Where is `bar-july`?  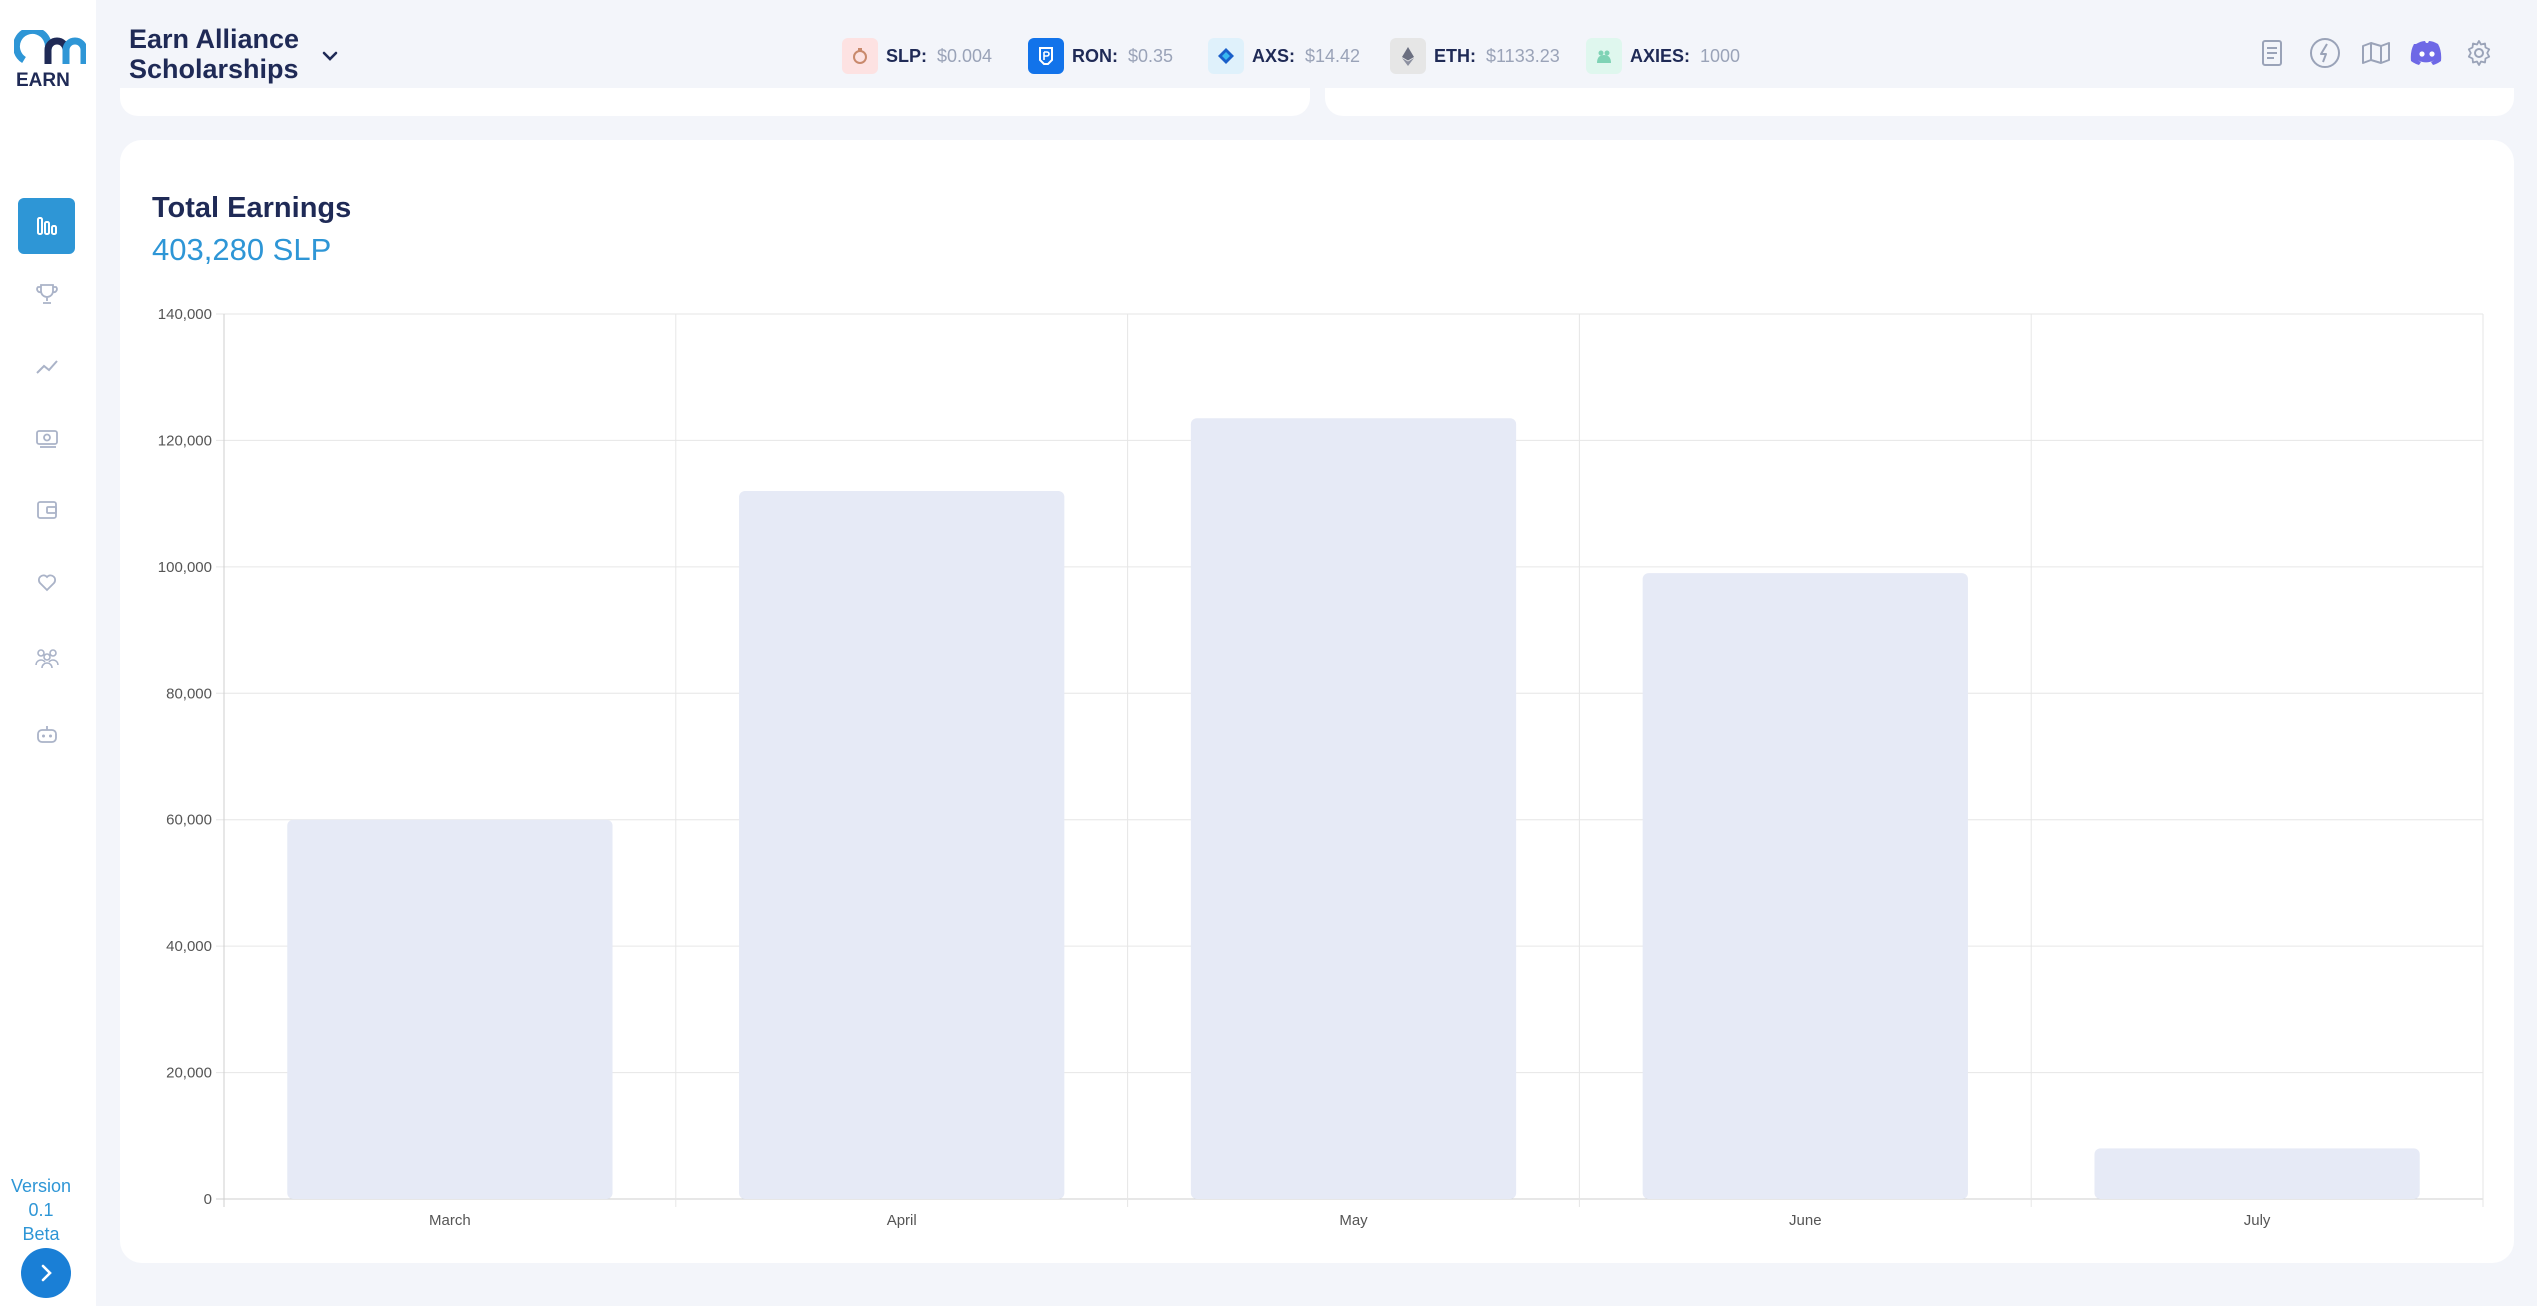 bar-july is located at coordinates (2257, 1173).